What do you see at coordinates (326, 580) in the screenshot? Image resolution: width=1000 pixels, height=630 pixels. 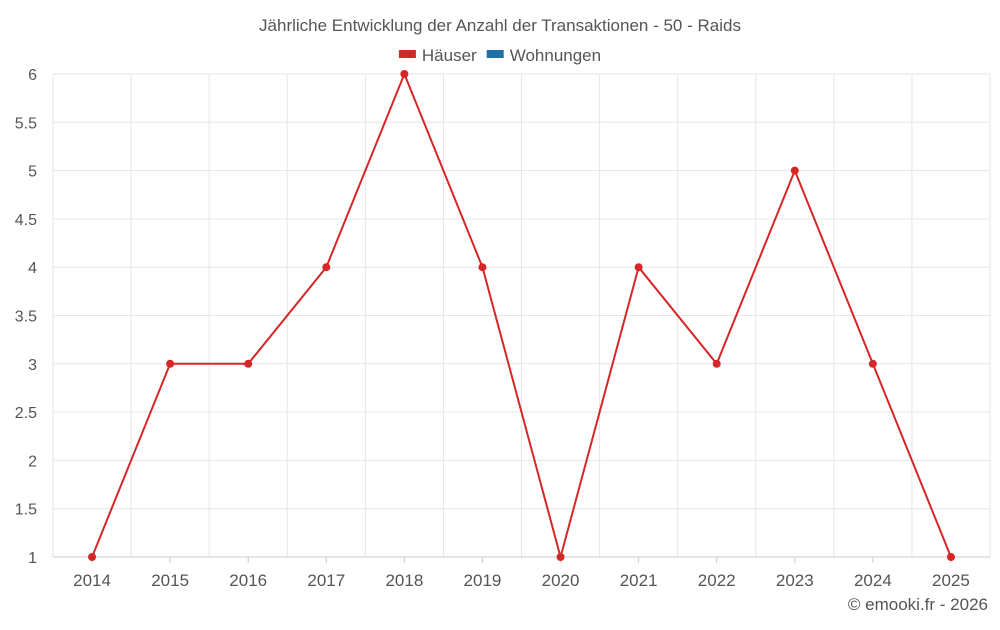 I see `x-tick-label: 2017` at bounding box center [326, 580].